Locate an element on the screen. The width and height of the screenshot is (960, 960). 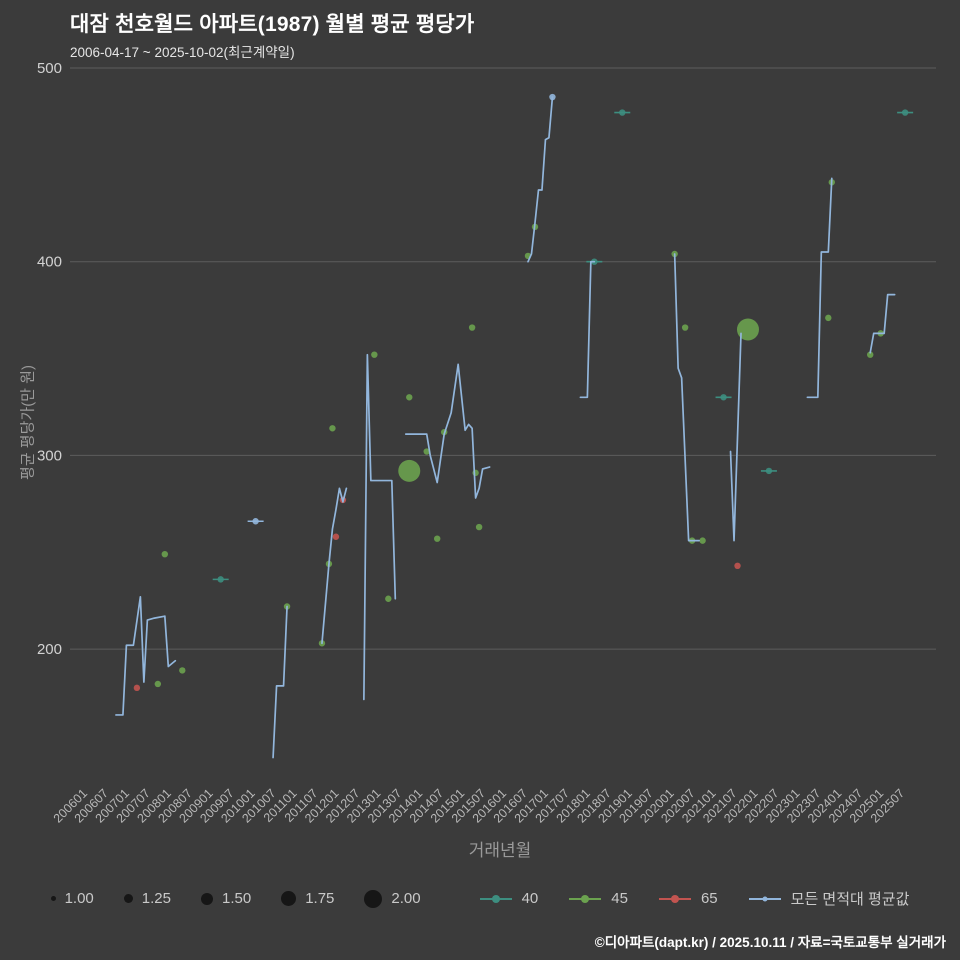
y-tick-label: 300 is located at coordinates (49, 455).